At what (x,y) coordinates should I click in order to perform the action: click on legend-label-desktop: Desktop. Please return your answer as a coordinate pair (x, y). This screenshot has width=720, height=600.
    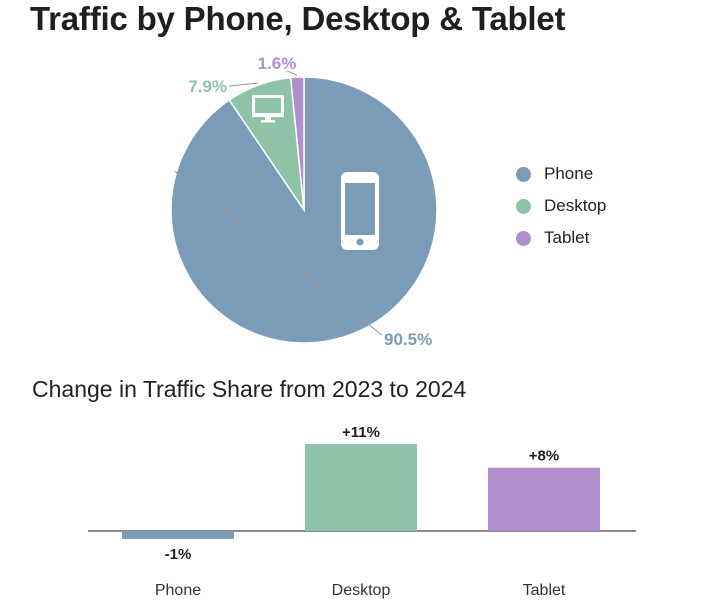
    Looking at the image, I should click on (575, 205).